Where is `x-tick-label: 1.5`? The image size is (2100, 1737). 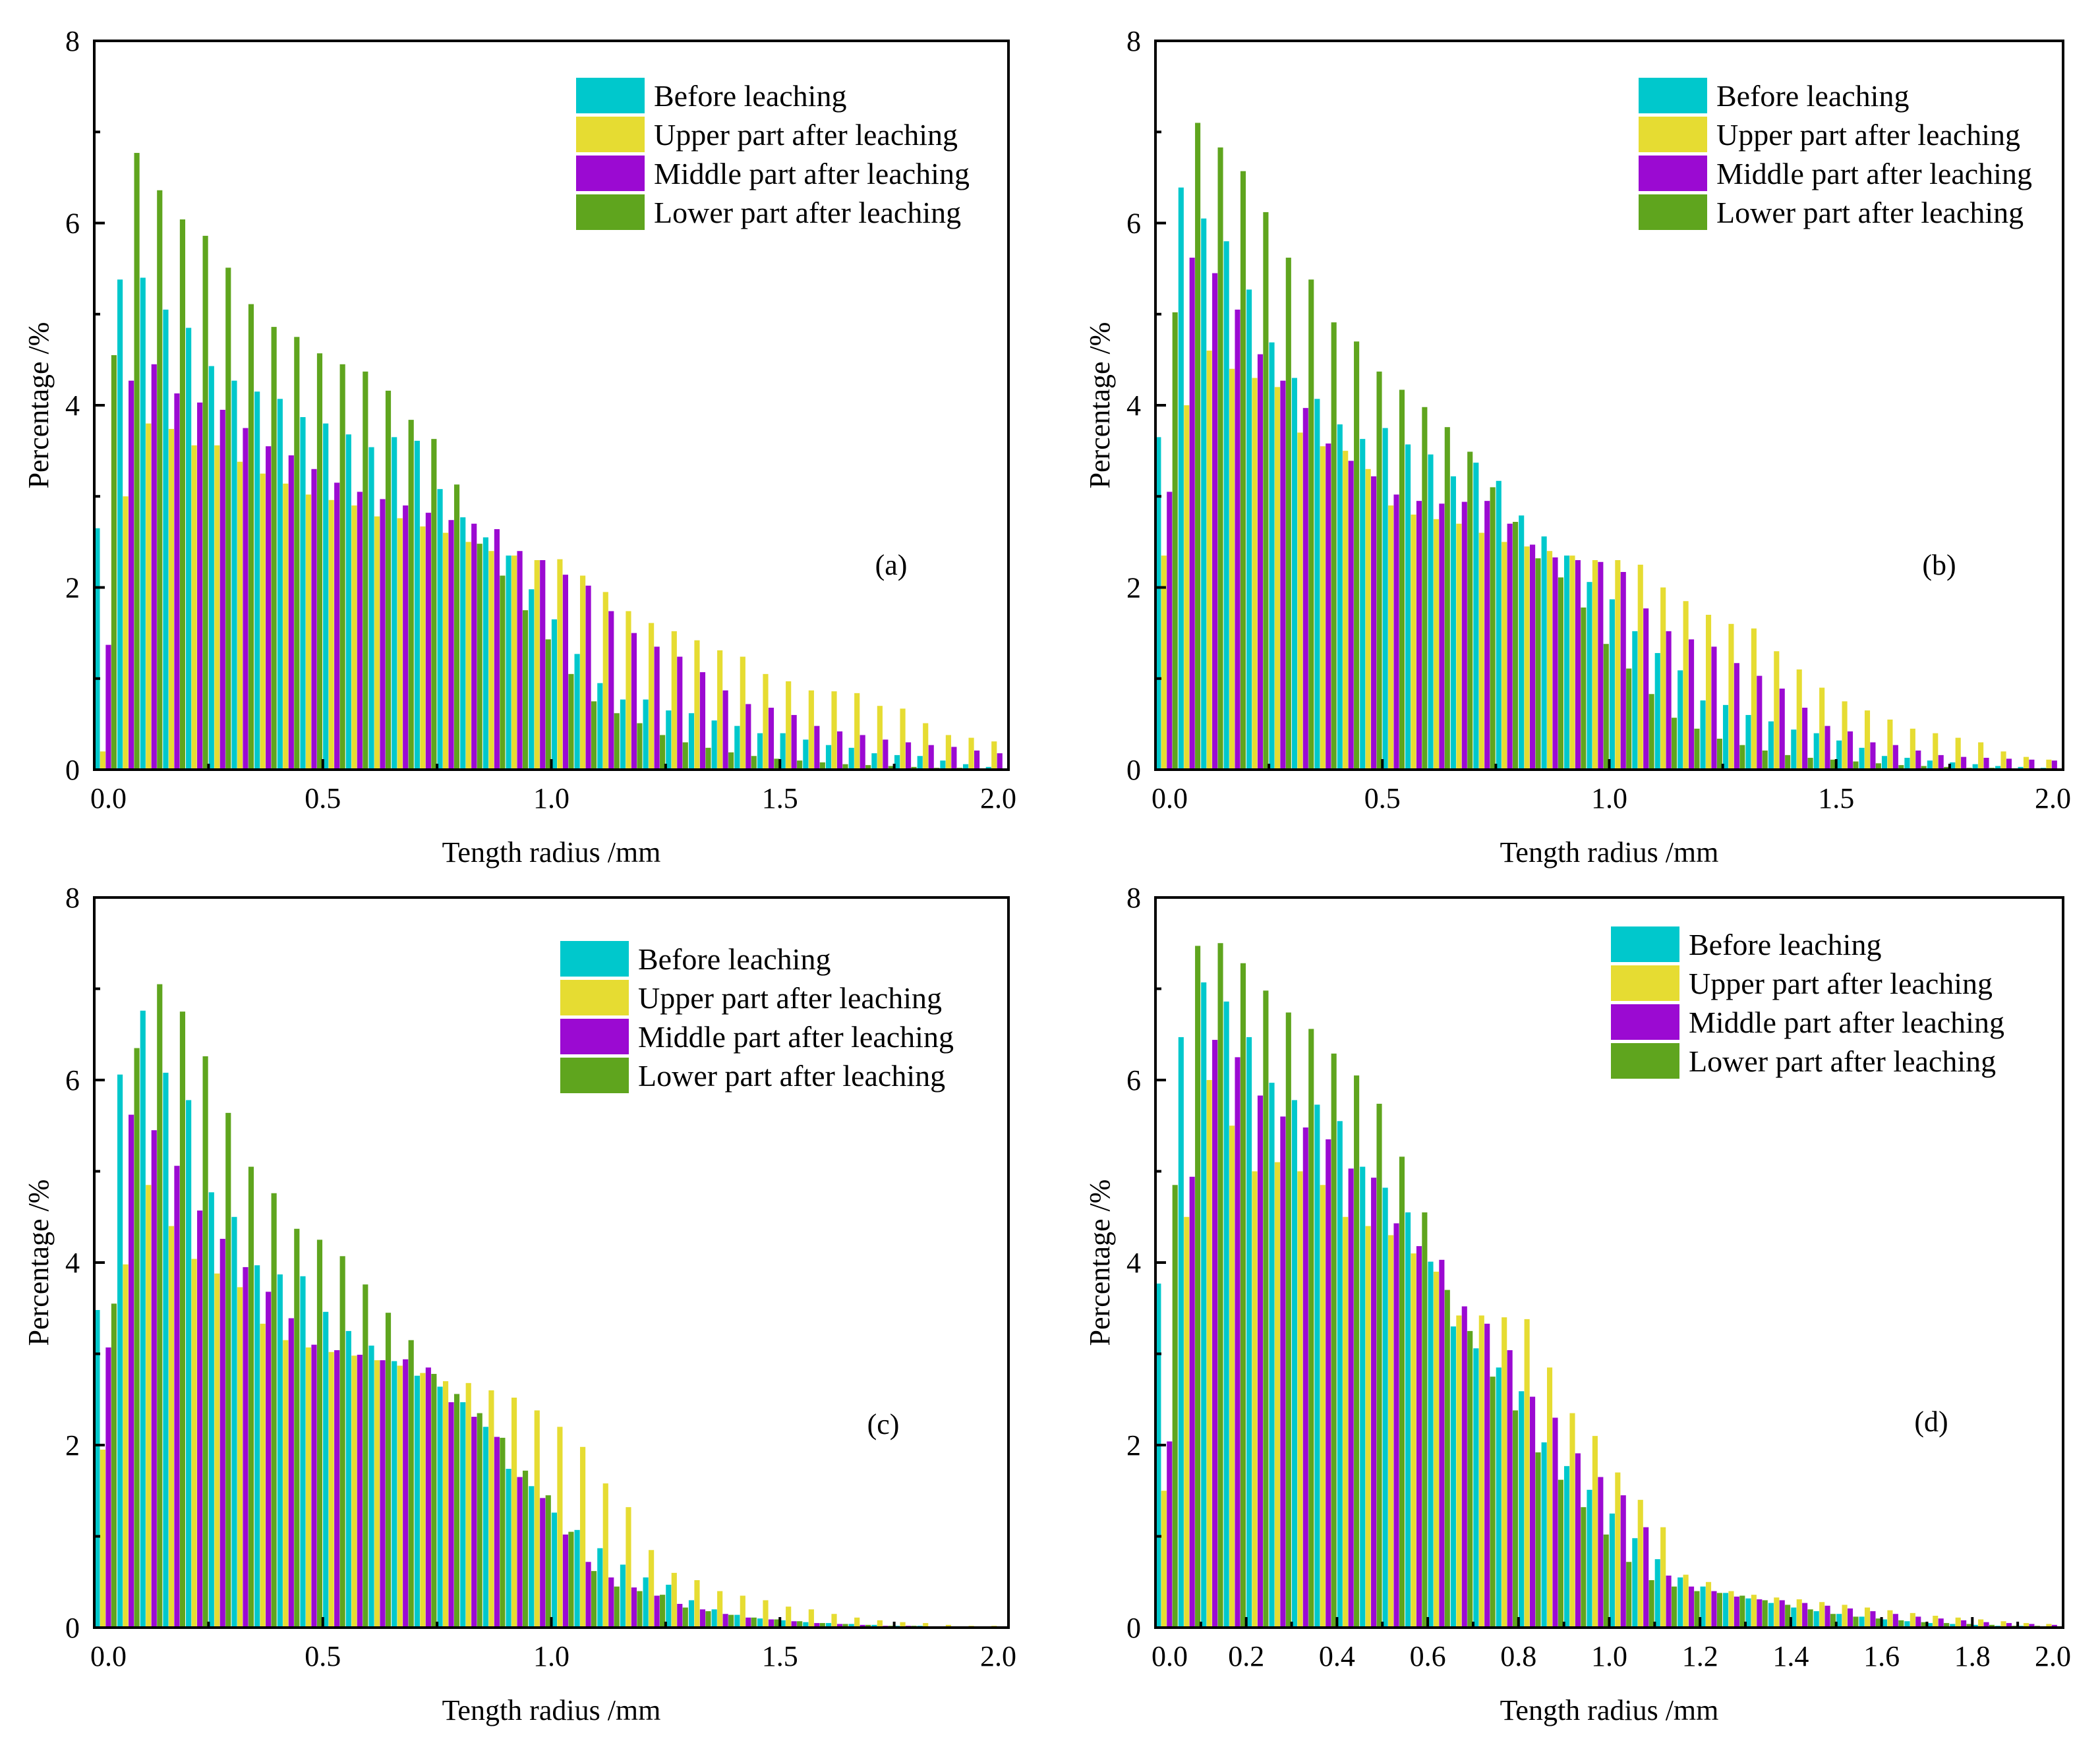 x-tick-label: 1.5 is located at coordinates (780, 1656).